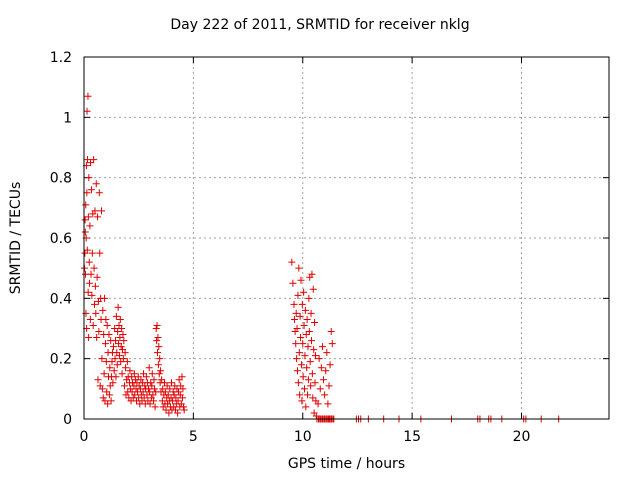 The height and width of the screenshot is (480, 640). What do you see at coordinates (522, 437) in the screenshot?
I see `x-tick-label: 20` at bounding box center [522, 437].